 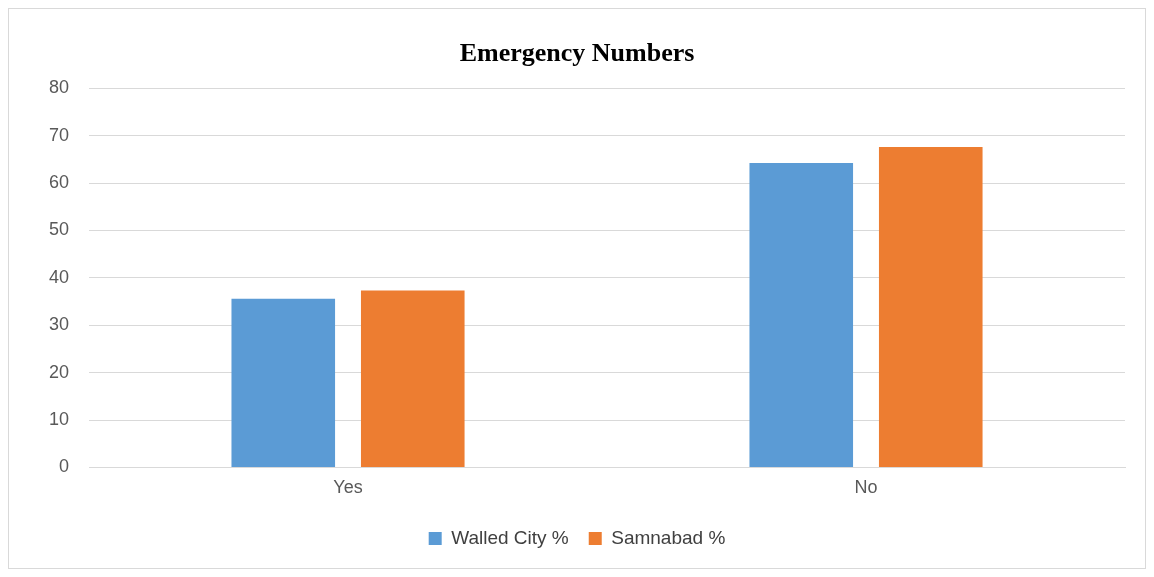 What do you see at coordinates (59, 134) in the screenshot?
I see `y-tick-label: 70` at bounding box center [59, 134].